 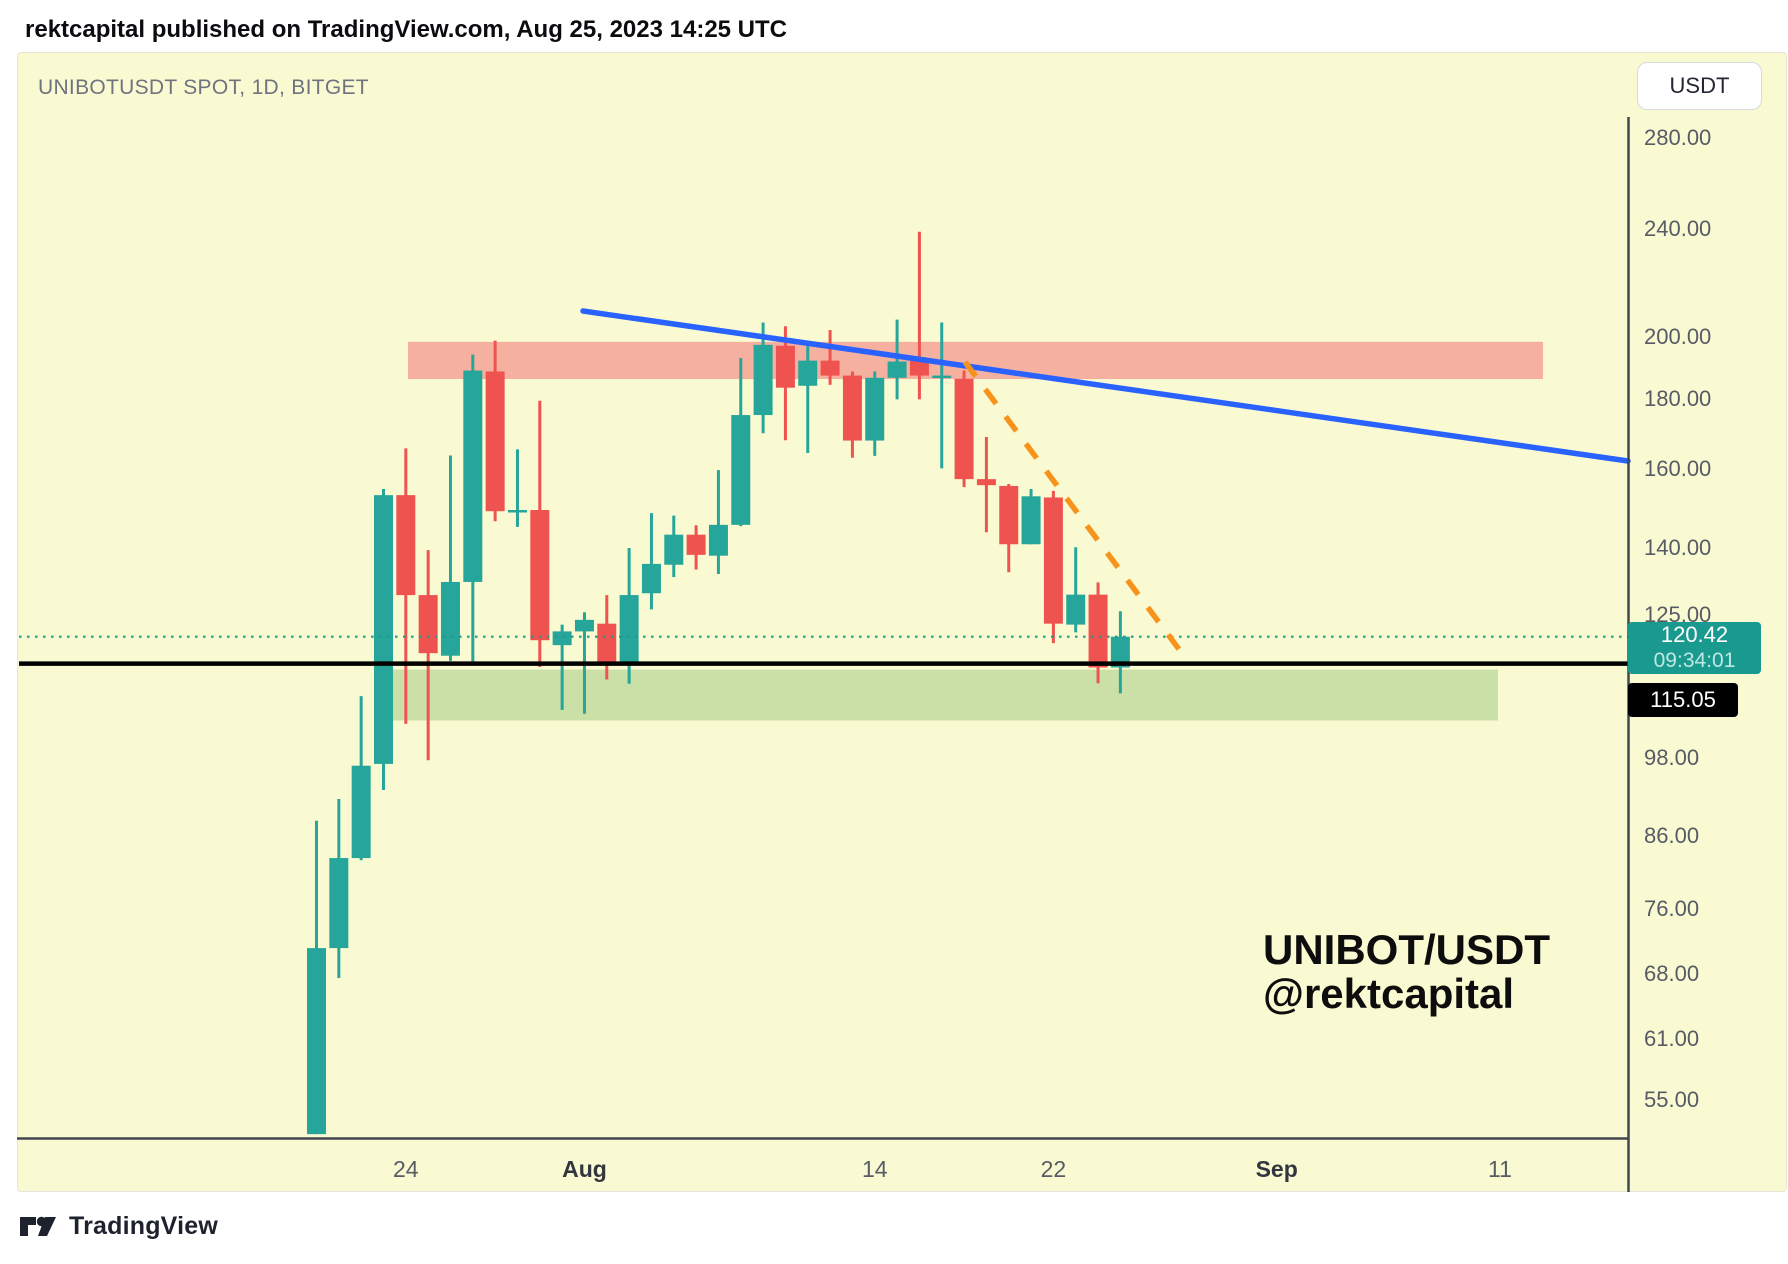 I want to click on price-tick-label: 61.00, so click(x=1672, y=1038).